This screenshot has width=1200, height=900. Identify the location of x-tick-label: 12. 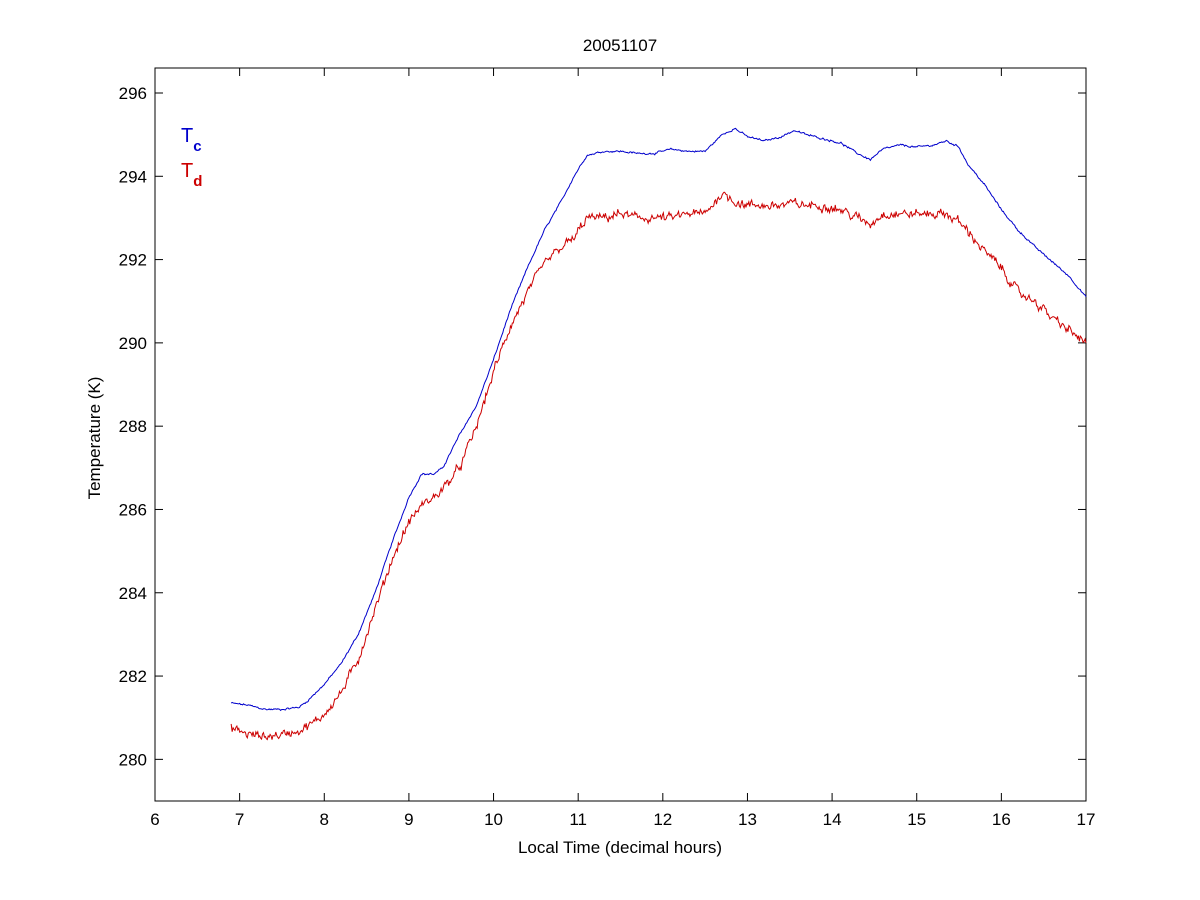
(662, 819).